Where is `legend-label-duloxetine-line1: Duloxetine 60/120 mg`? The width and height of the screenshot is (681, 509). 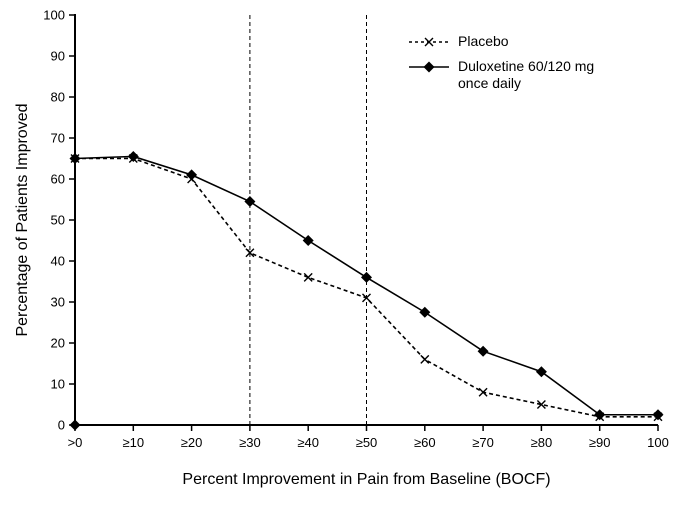
legend-label-duloxetine-line1: Duloxetine 60/120 mg is located at coordinates (526, 65).